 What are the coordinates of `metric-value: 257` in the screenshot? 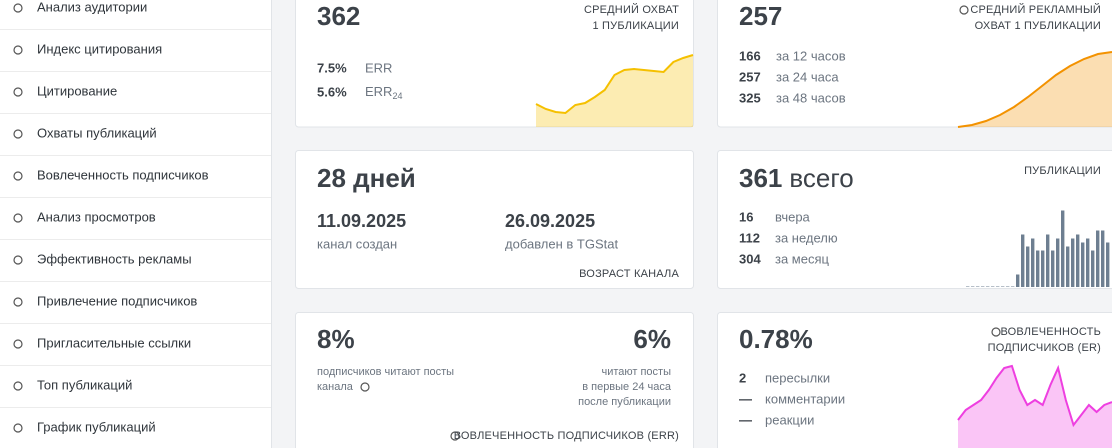 It's located at (760, 16).